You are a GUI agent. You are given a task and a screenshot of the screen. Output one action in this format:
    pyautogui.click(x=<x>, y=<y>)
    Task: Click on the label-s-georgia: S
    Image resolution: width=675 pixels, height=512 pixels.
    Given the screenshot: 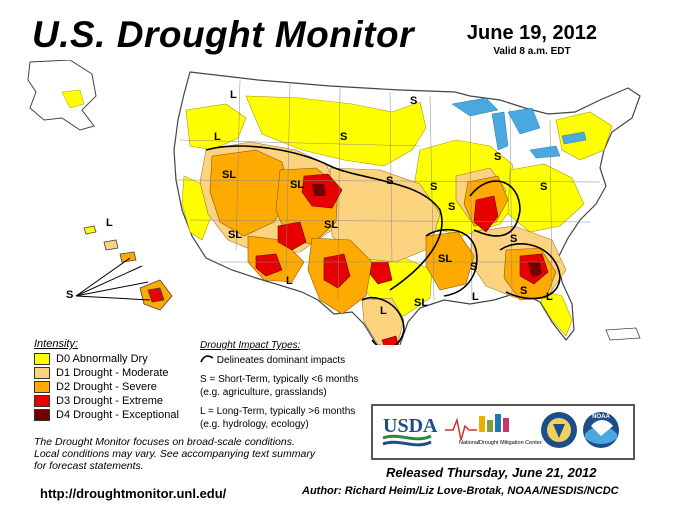 What is the action you would take?
    pyautogui.click(x=523, y=291)
    